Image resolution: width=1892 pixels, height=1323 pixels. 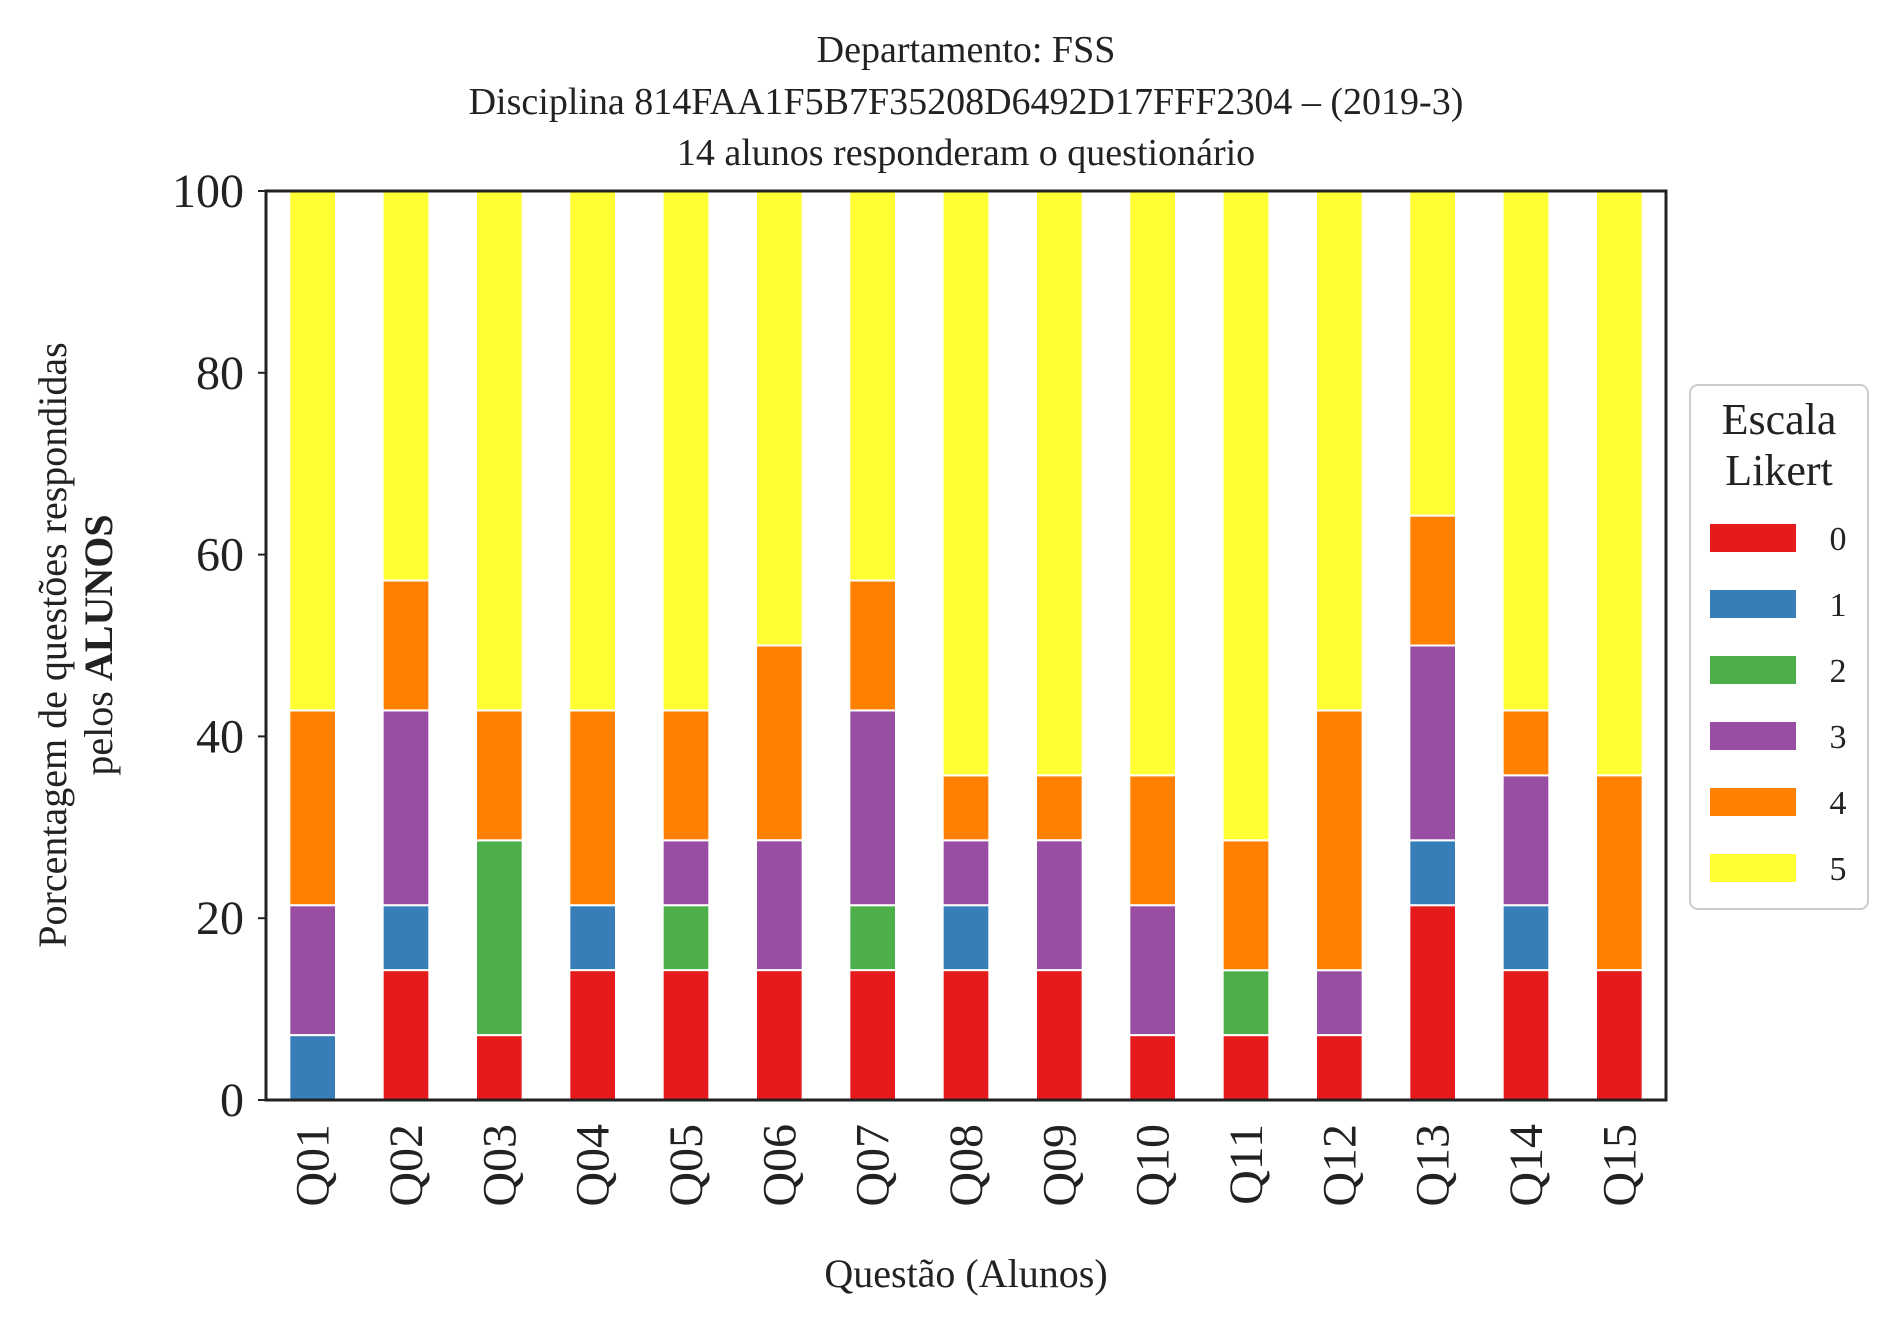 I want to click on x-tick-label: Q13, so click(x=1433, y=1165).